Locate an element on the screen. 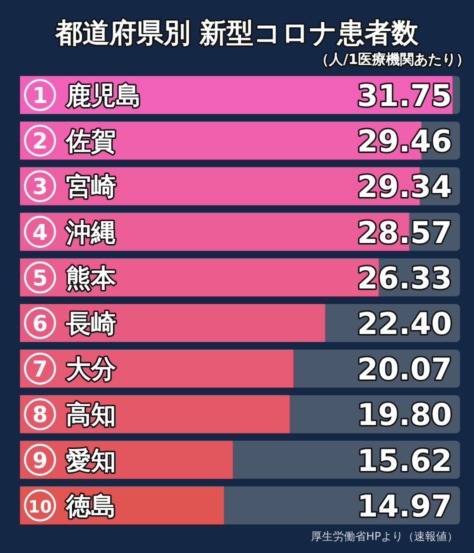  annotation: 7 is located at coordinates (40, 370).